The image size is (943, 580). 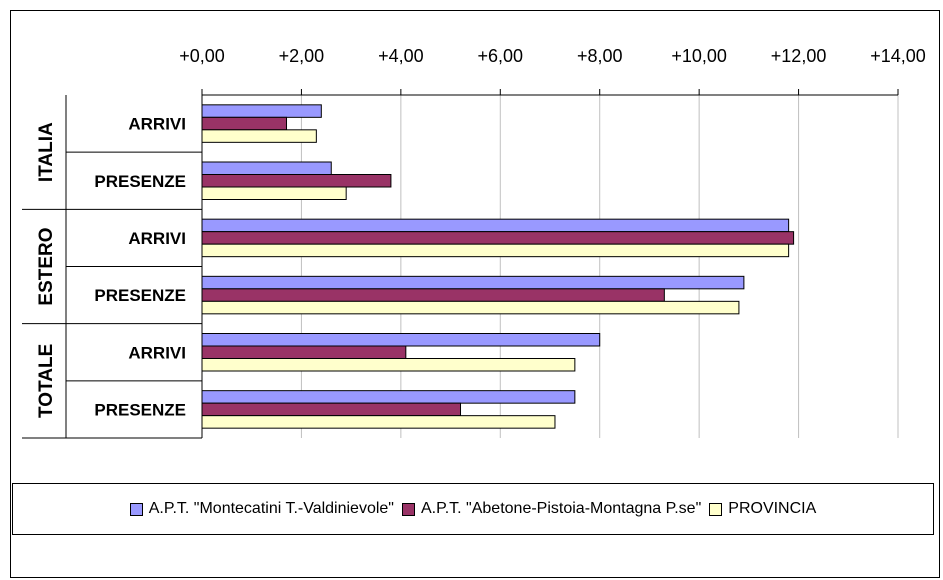 I want to click on legend-item-montecatini: A.P.T. "Montecatini T.-Valdinievole", so click(x=261, y=509).